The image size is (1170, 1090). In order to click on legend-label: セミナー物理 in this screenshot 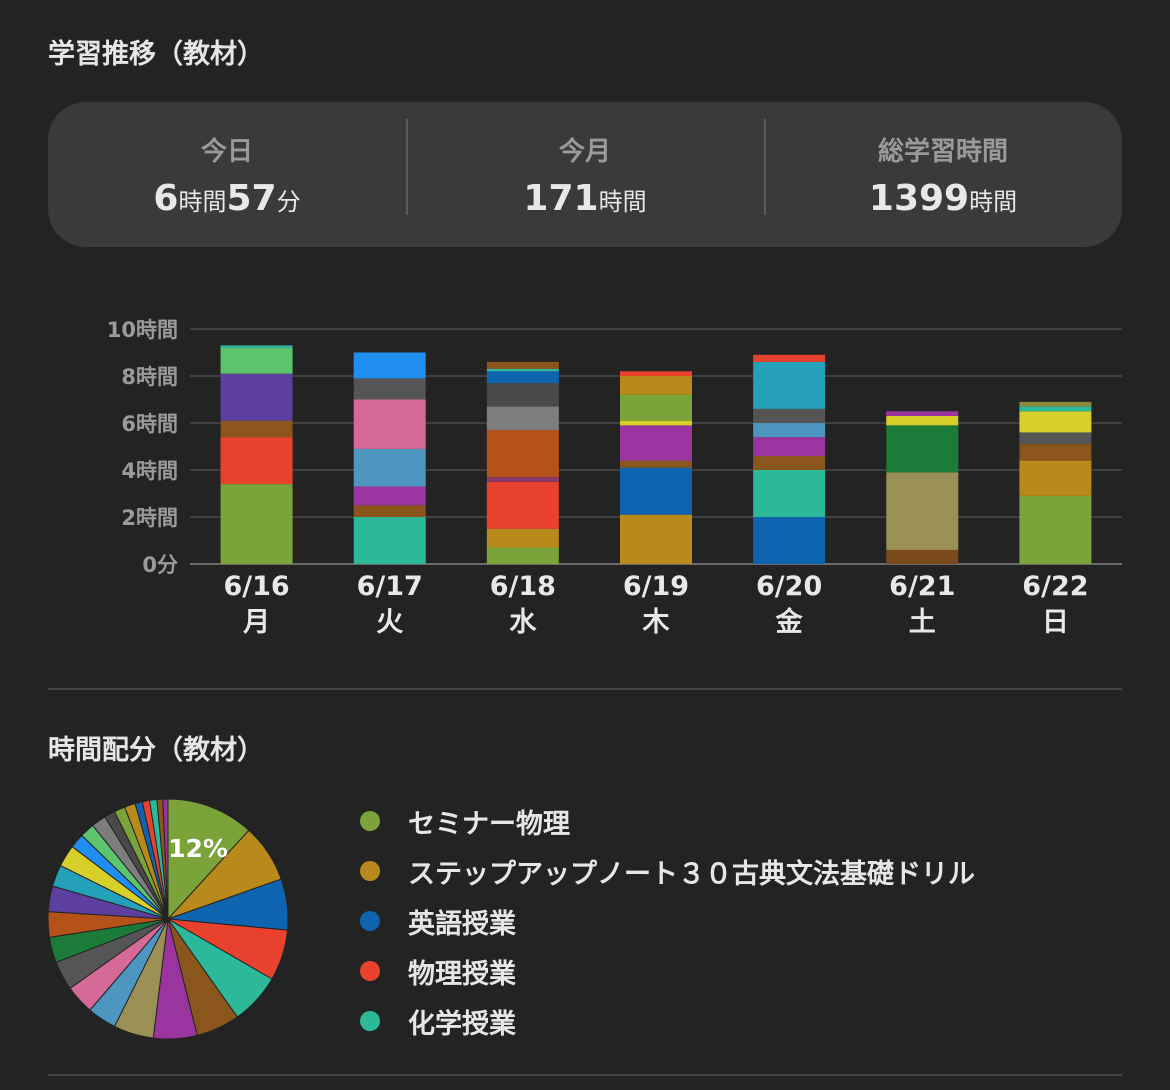, I will do `click(489, 824)`.